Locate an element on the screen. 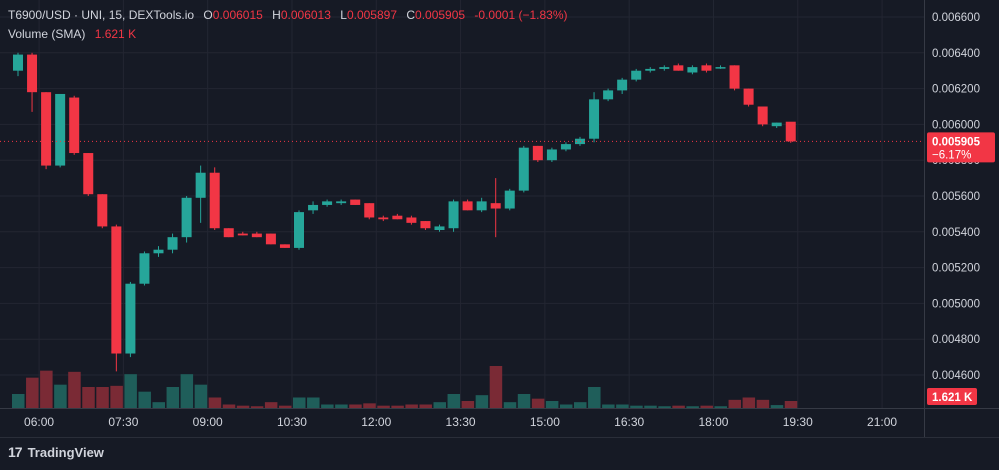 This screenshot has height=470, width=999. x-tick-label: 13:30 is located at coordinates (461, 422).